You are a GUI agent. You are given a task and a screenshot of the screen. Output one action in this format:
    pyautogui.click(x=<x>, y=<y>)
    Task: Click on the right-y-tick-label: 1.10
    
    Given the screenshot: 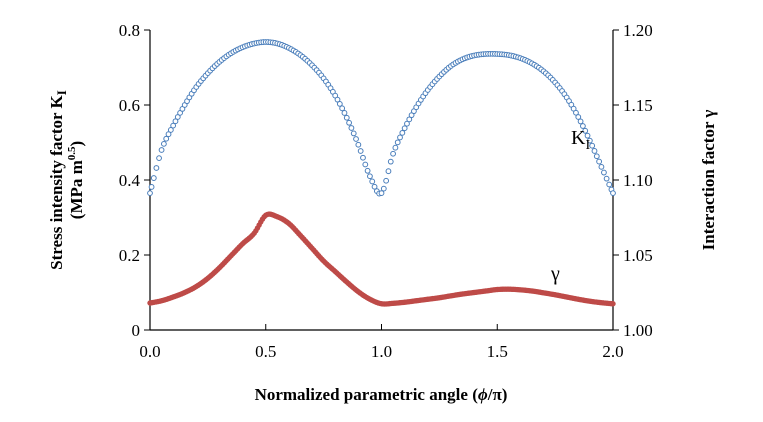 What is the action you would take?
    pyautogui.click(x=638, y=180)
    